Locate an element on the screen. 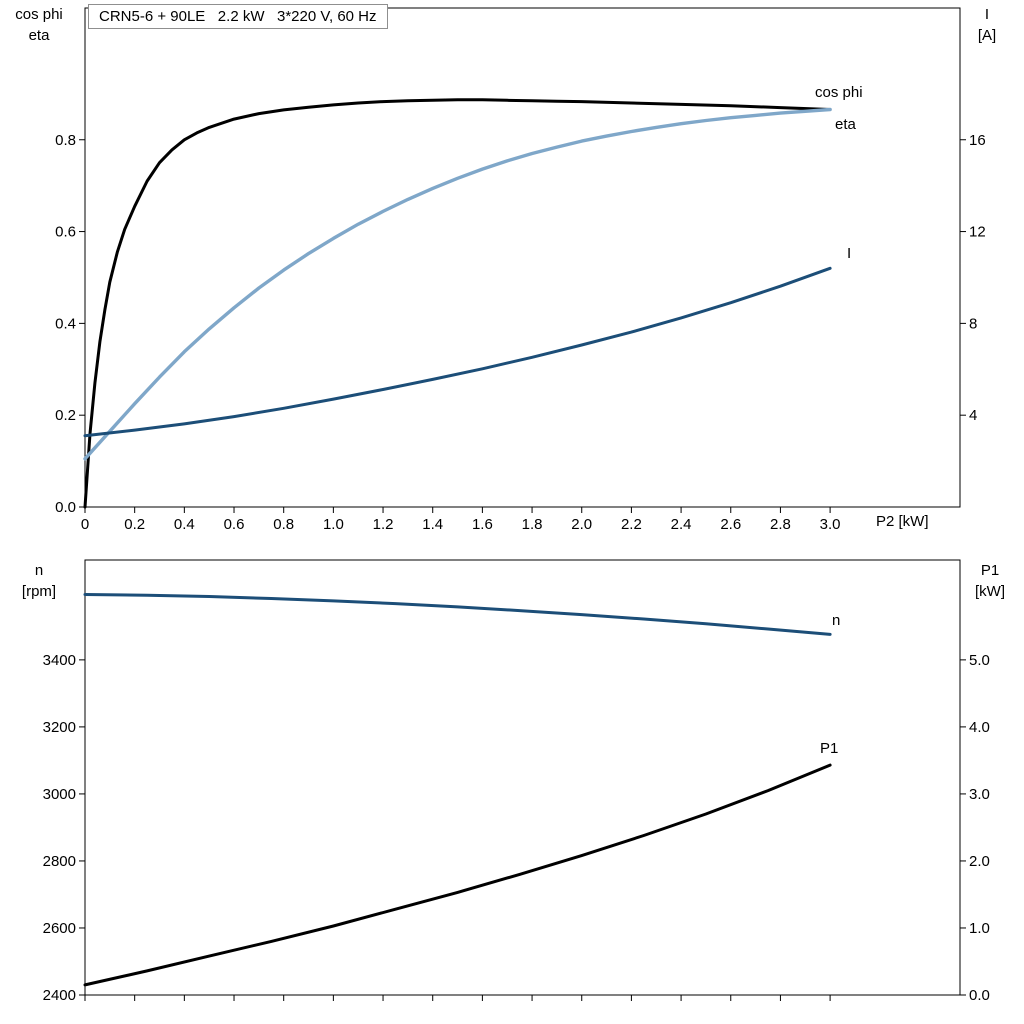 This screenshot has width=1024, height=1024. left_axis-tick-label: 0.8 is located at coordinates (65, 140).